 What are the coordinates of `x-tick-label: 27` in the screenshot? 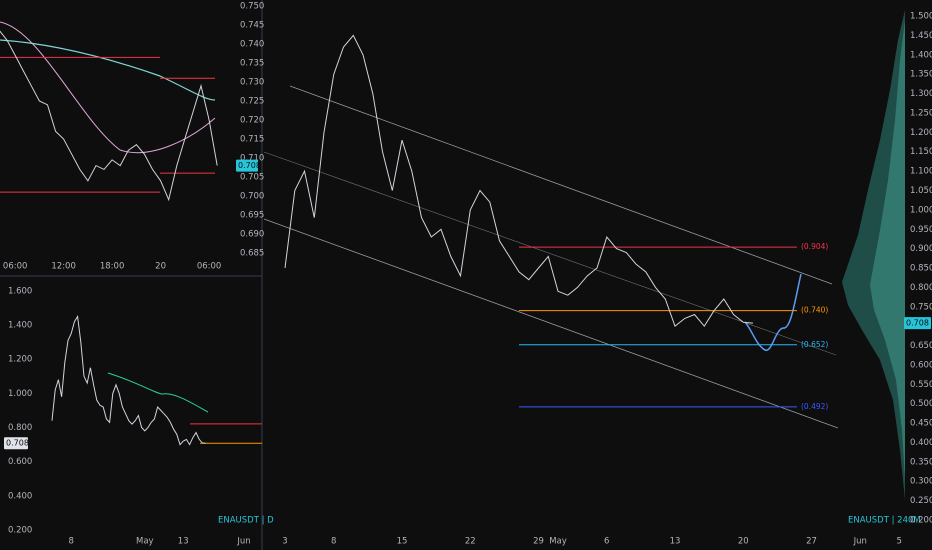 It's located at (811, 542).